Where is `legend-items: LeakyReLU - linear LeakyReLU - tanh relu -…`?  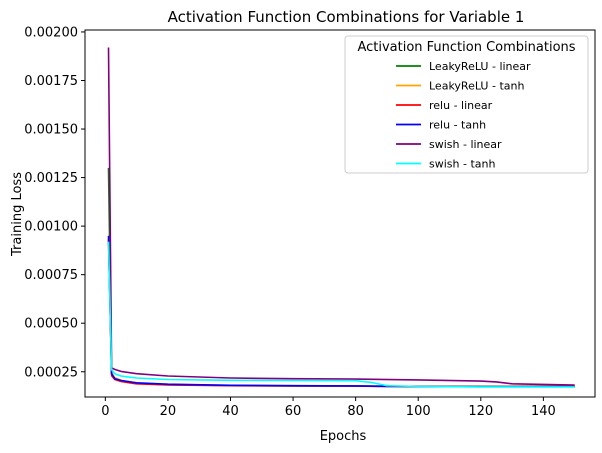 legend-items: LeakyReLU - linear LeakyReLU - tanh relu -… is located at coordinates (463, 115).